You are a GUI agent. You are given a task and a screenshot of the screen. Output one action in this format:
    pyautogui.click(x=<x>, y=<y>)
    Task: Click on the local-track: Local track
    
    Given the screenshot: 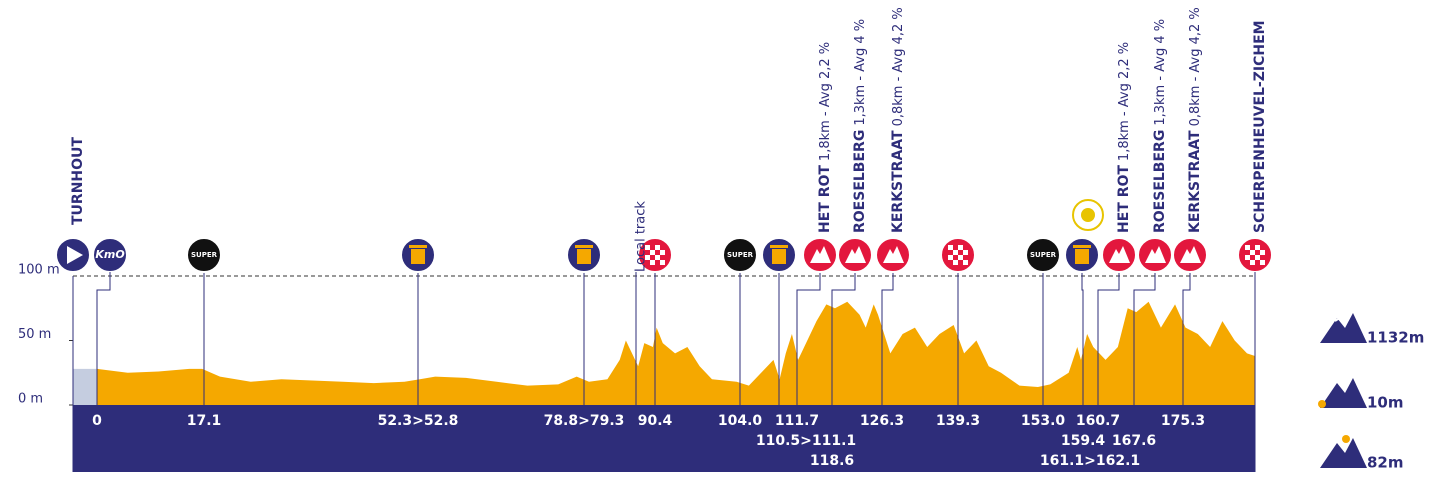 What is the action you would take?
    pyautogui.click(x=641, y=236)
    